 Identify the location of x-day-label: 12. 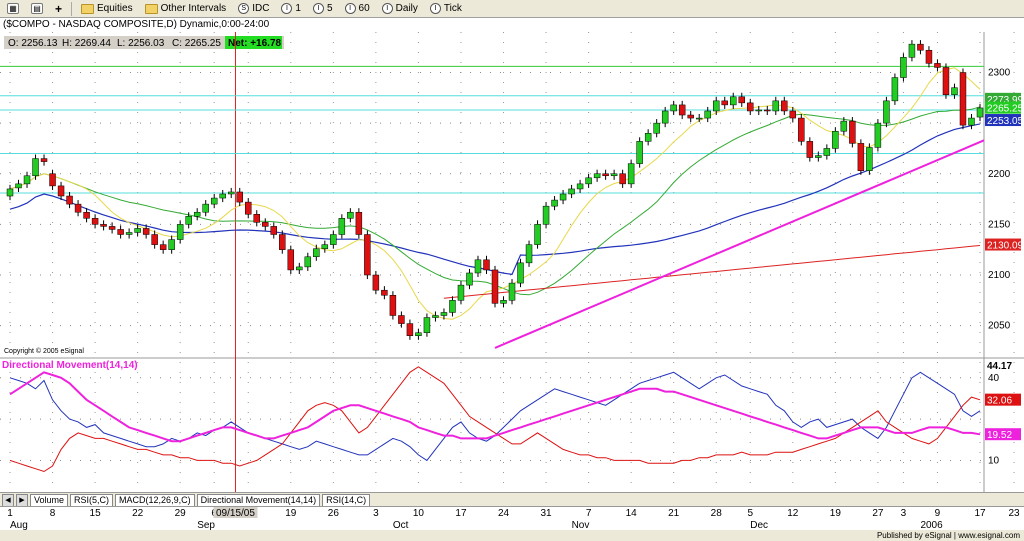
(793, 513).